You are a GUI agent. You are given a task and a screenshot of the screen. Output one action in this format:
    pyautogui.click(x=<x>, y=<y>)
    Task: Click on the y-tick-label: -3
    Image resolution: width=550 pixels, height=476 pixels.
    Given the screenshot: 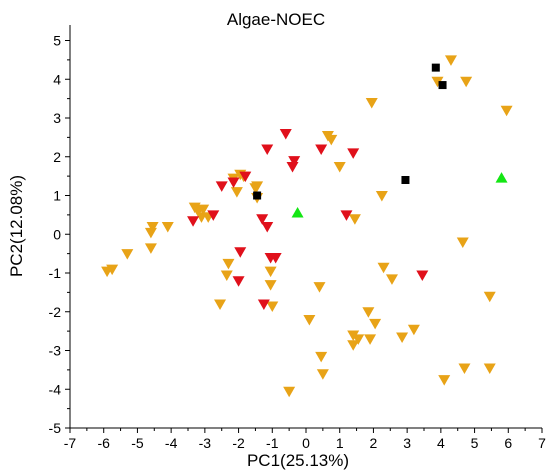 What is the action you would take?
    pyautogui.click(x=55, y=351)
    